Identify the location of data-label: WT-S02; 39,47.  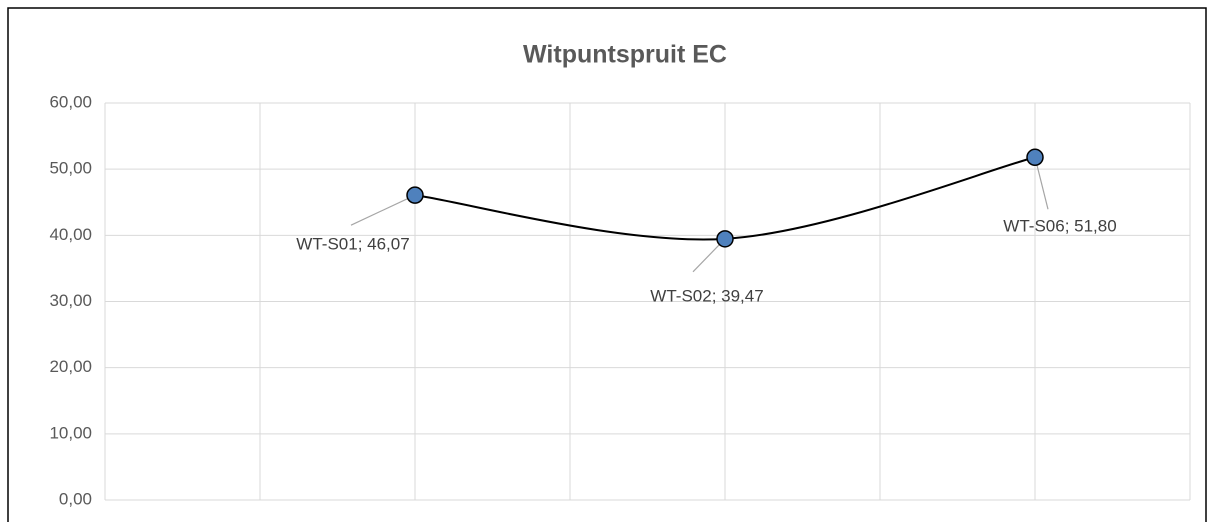
(706, 295).